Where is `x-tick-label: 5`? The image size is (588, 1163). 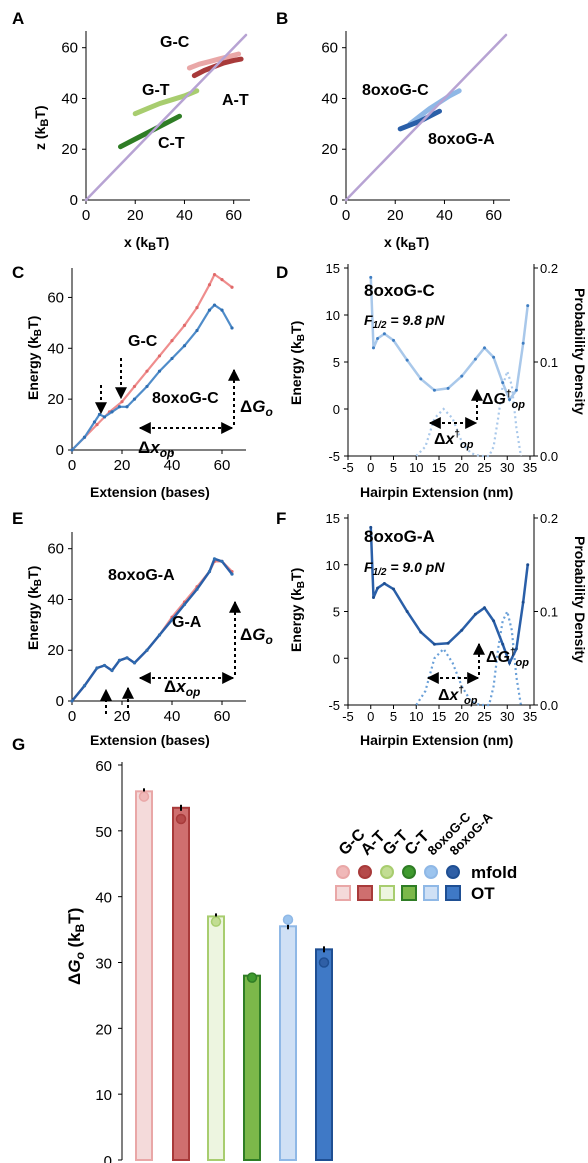 x-tick-label: 5 is located at coordinates (393, 716).